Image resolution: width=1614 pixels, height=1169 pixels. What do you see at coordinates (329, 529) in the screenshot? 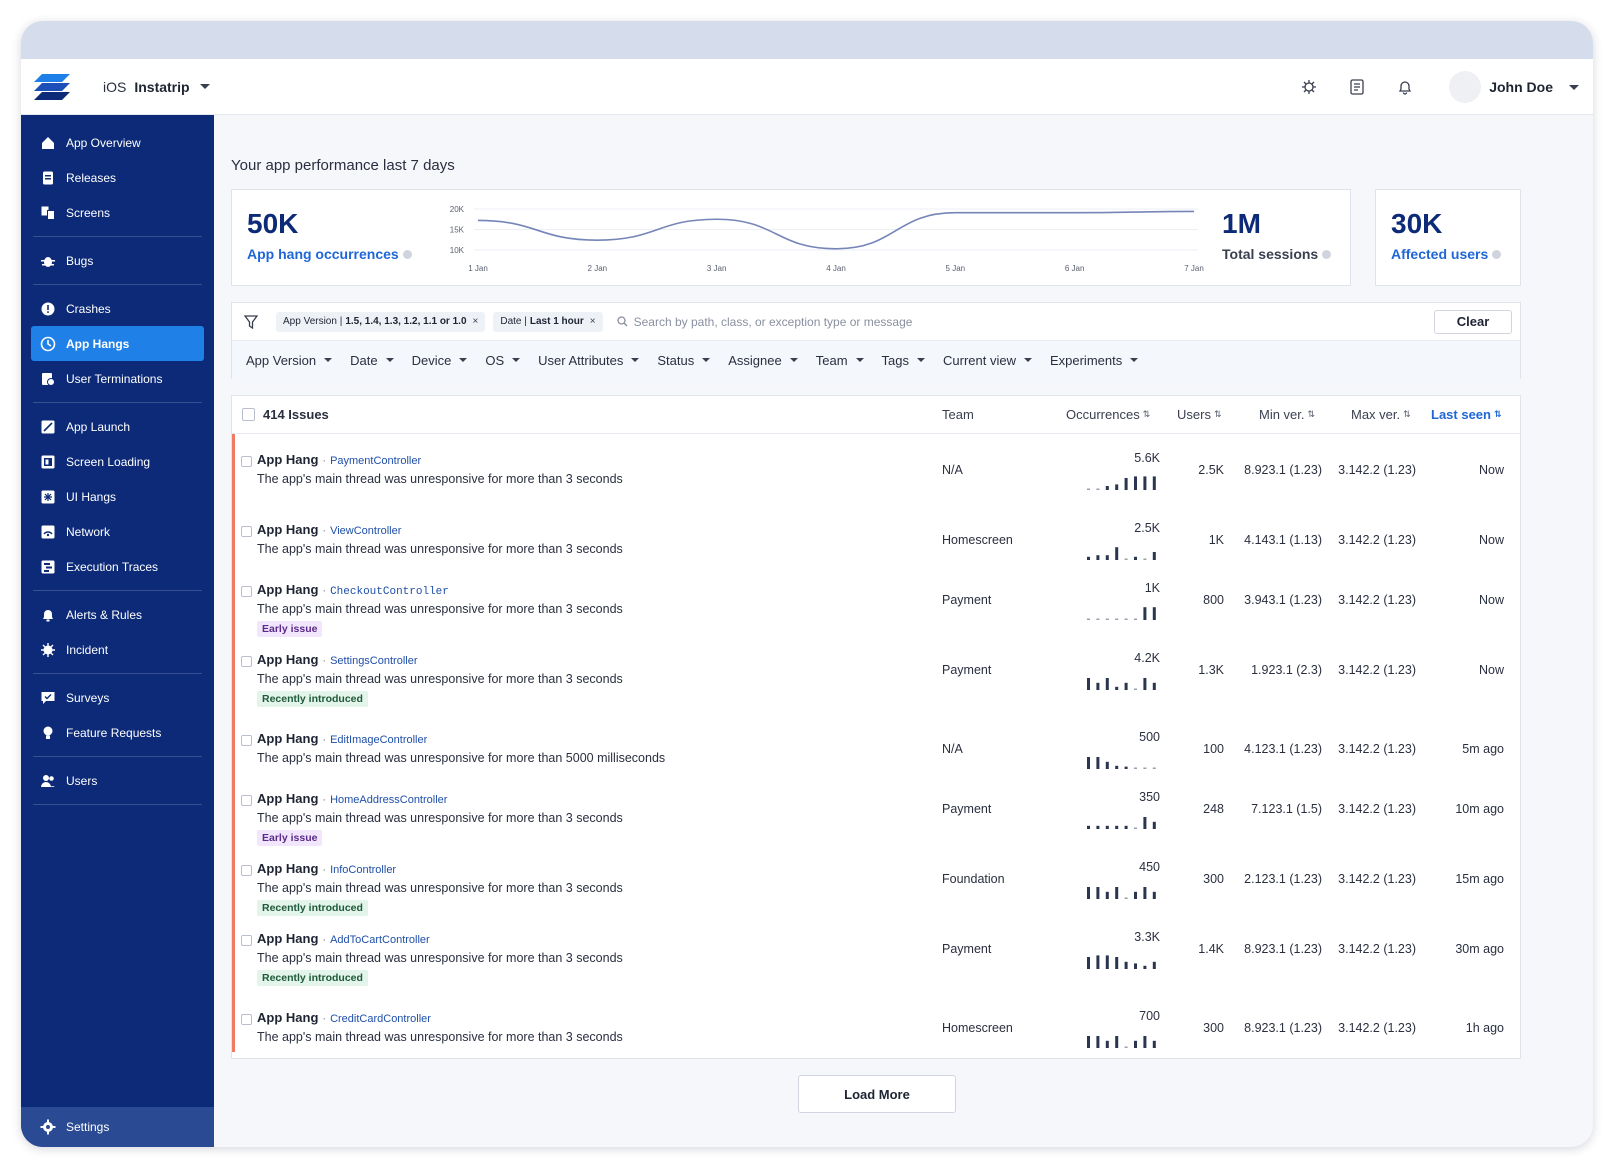
I see `issue-title: App Hang · ViewController` at bounding box center [329, 529].